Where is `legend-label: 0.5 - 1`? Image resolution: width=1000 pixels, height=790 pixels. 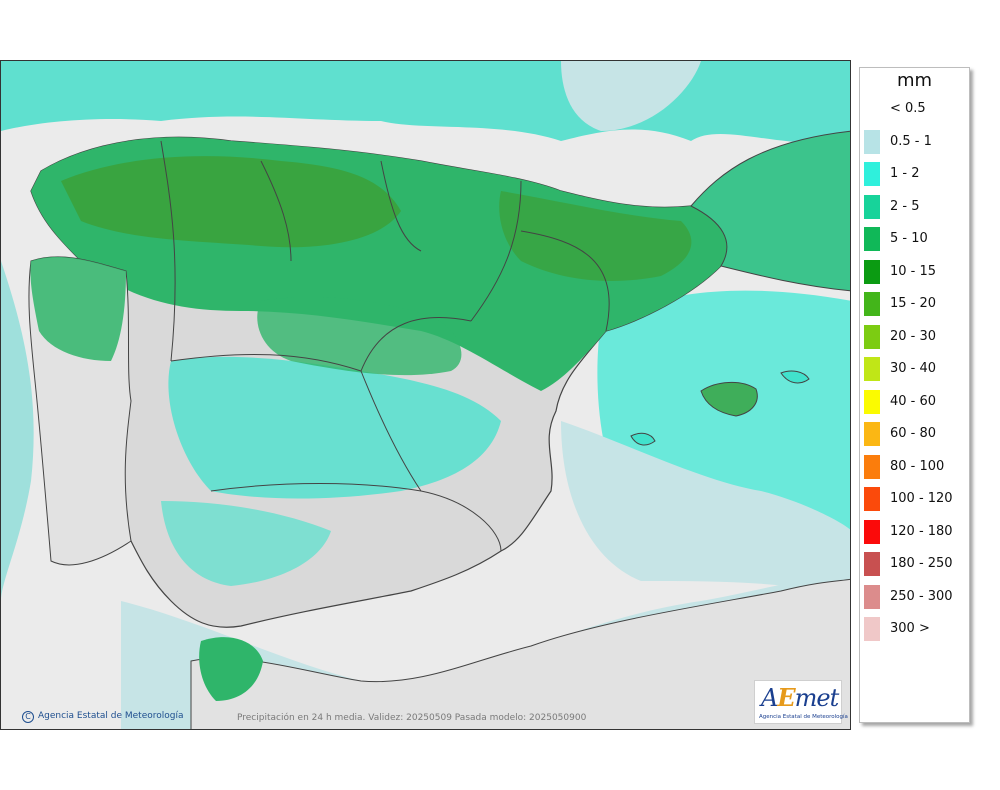
legend-label: 0.5 - 1 is located at coordinates (911, 141).